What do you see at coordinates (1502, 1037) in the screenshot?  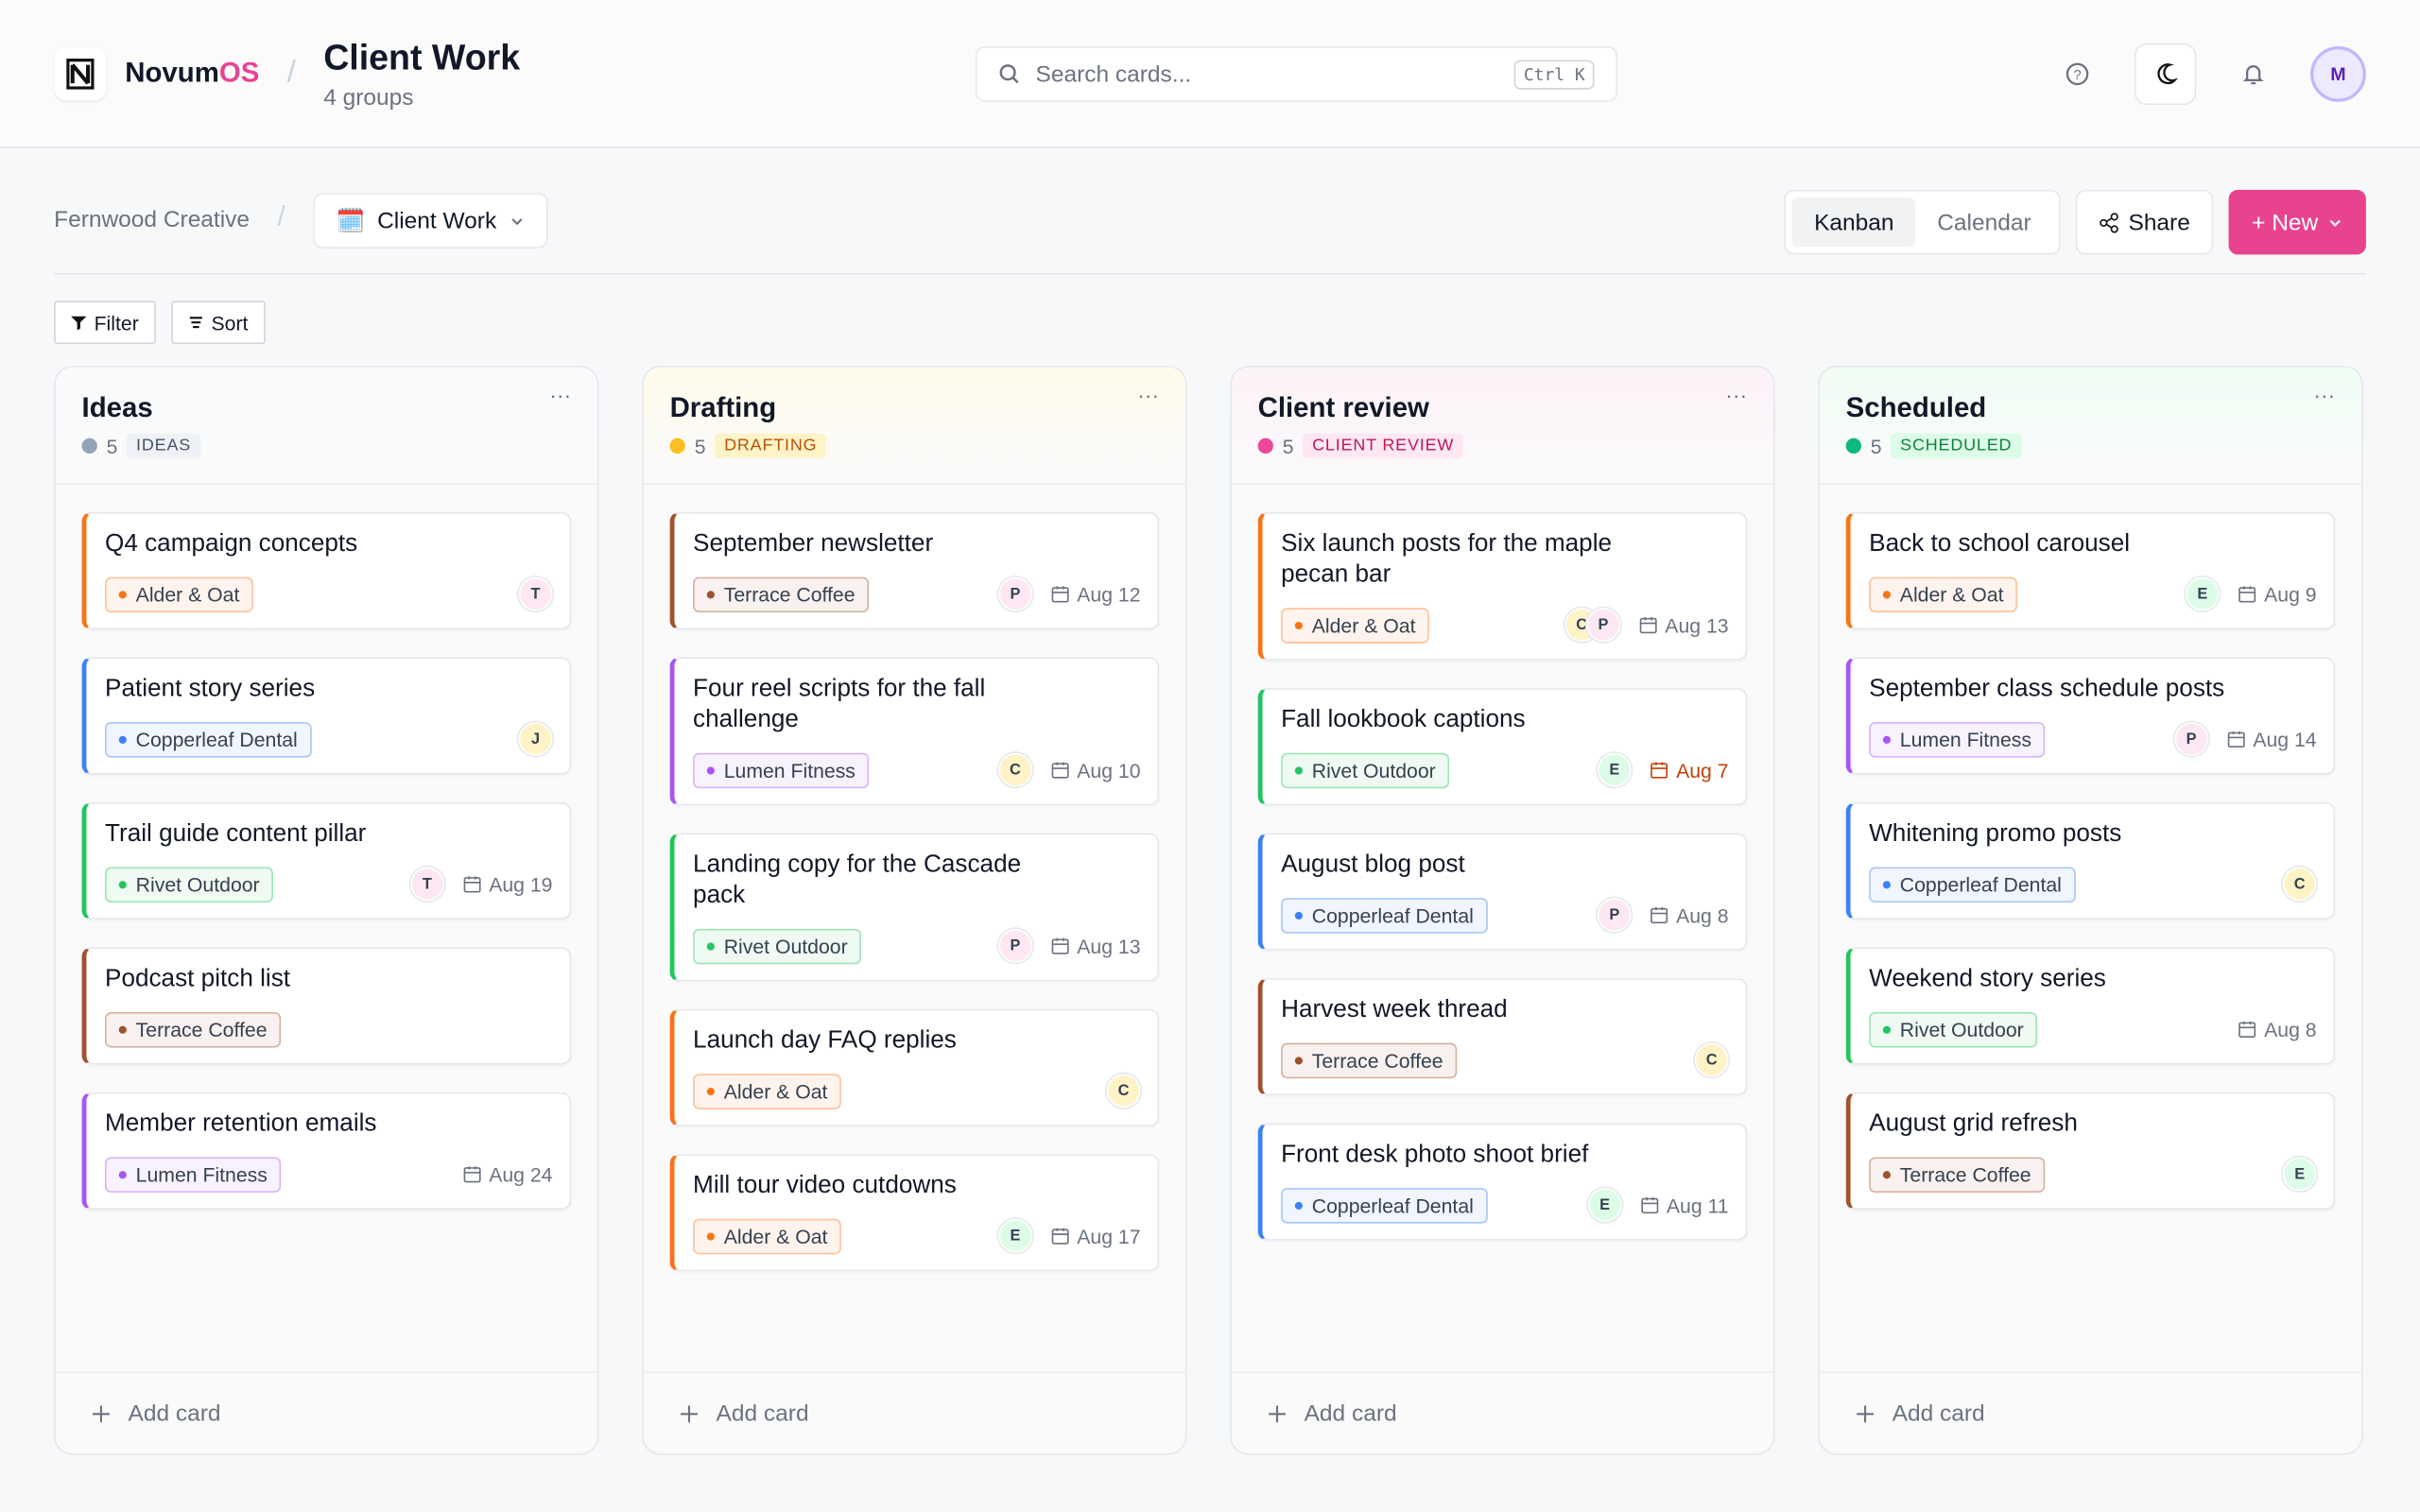 I see `card: Harvest week thread Terrace Coffee C` at bounding box center [1502, 1037].